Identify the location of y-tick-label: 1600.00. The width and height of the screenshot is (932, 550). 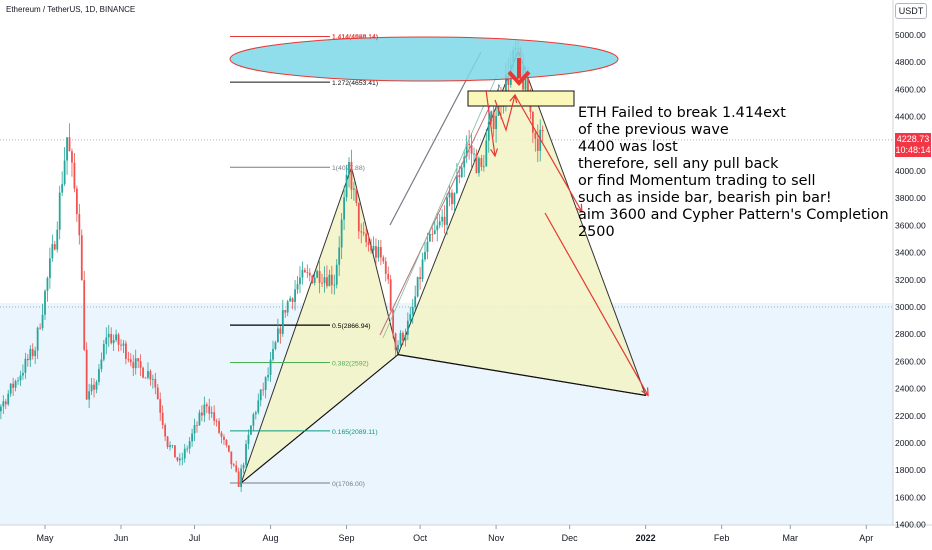
(910, 497).